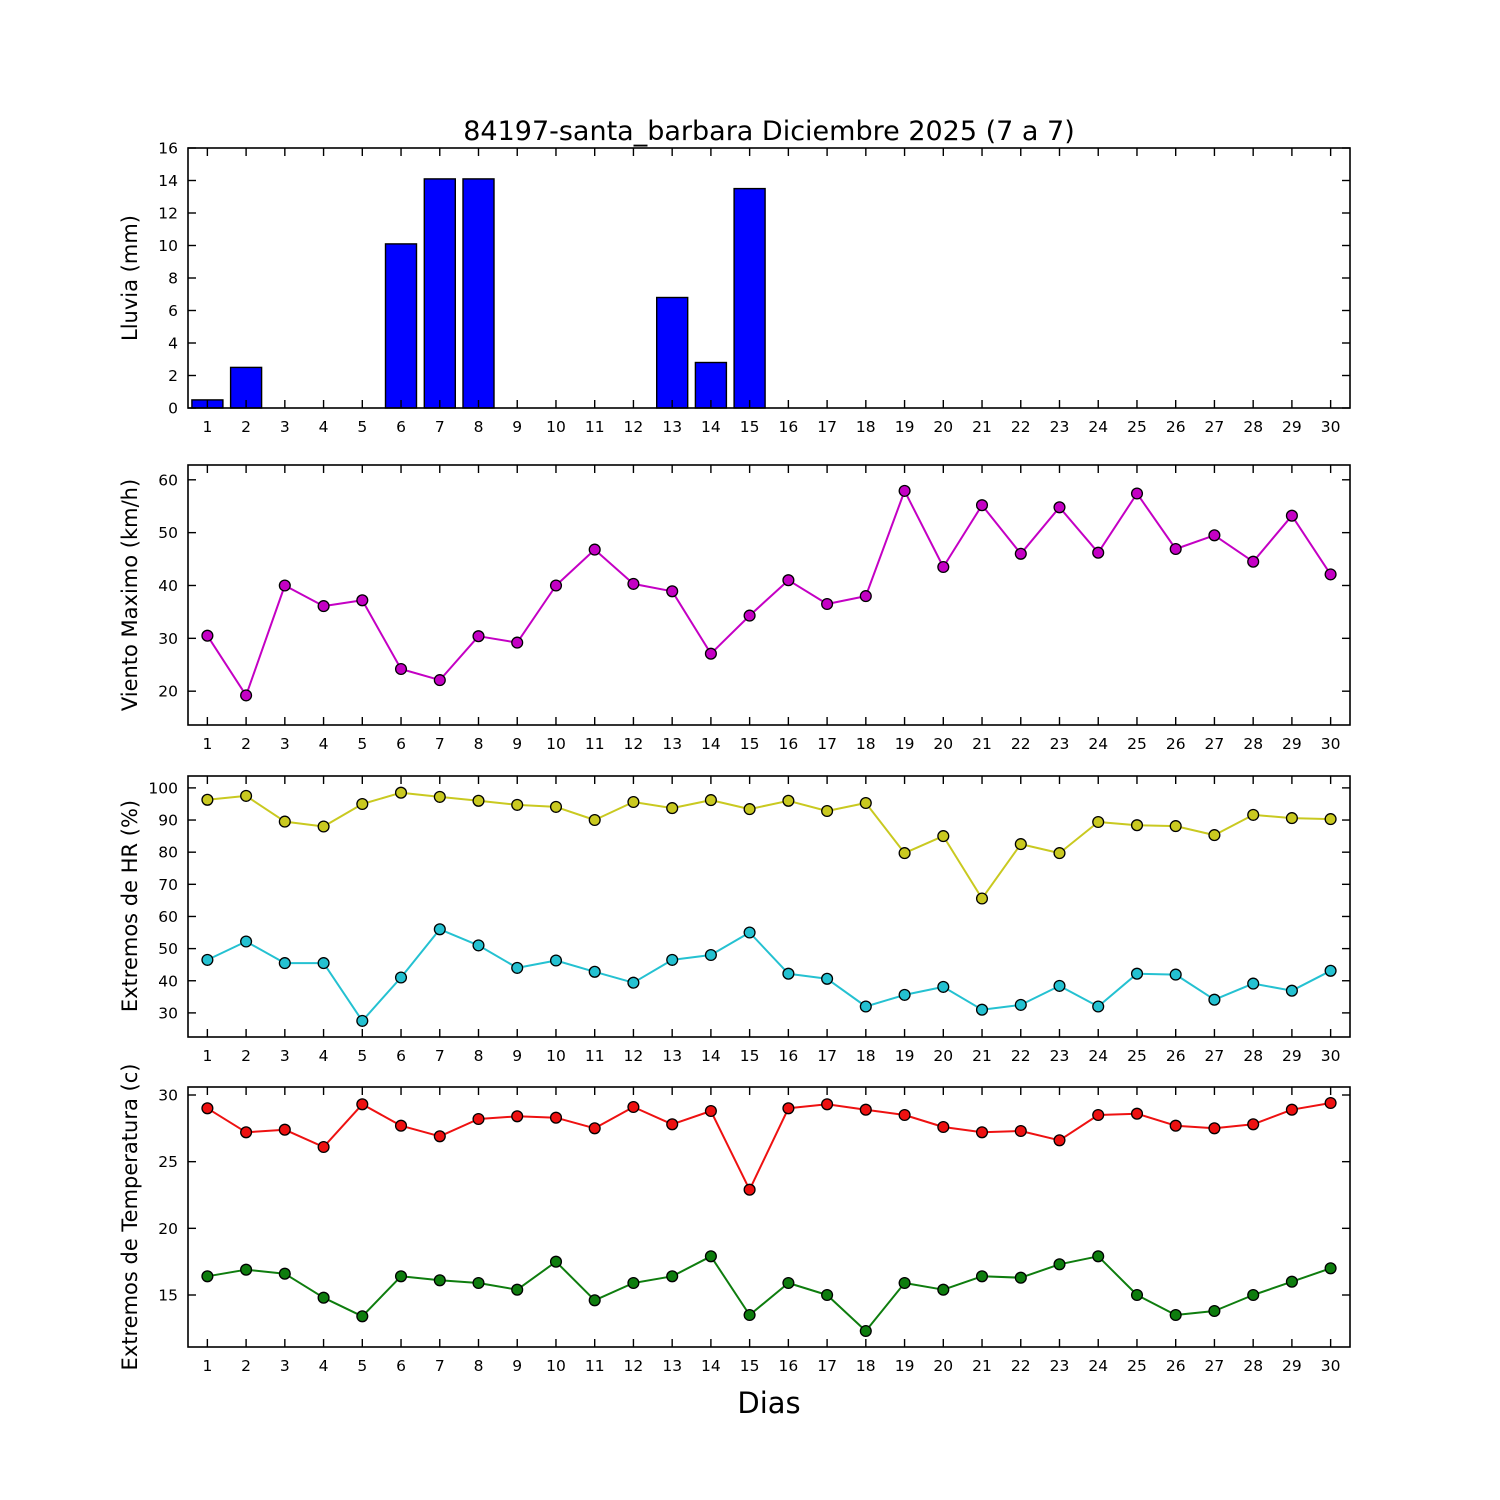 The height and width of the screenshot is (1500, 1500). What do you see at coordinates (672, 744) in the screenshot?
I see `x-tick-label: 13` at bounding box center [672, 744].